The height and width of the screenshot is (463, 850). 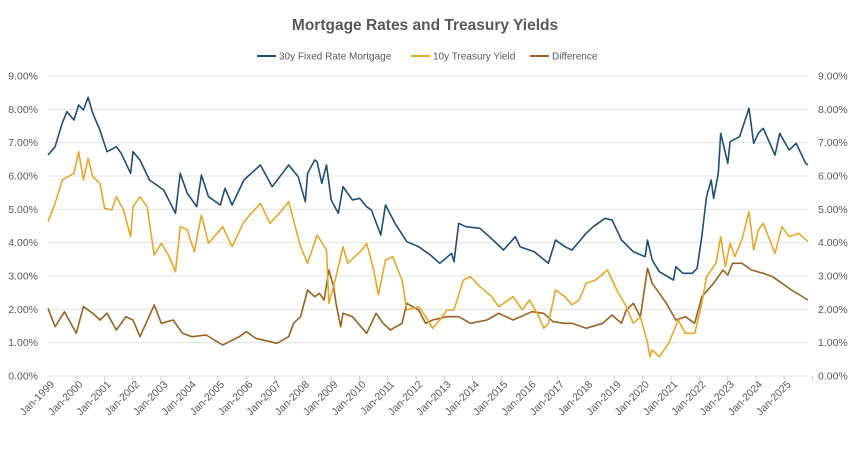 I want to click on y-tick-label-left: 3.00%, so click(x=23, y=277).